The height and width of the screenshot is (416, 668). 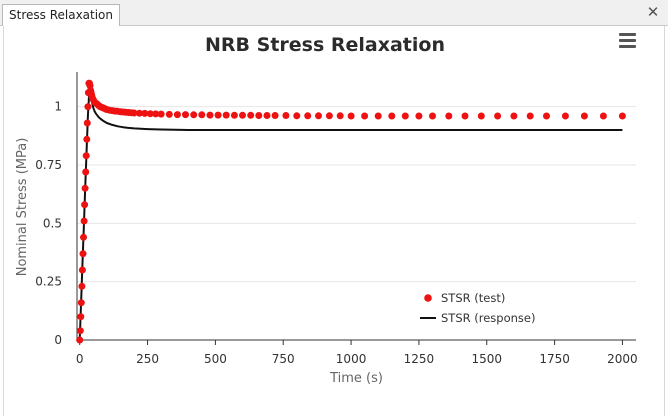 What do you see at coordinates (419, 359) in the screenshot?
I see `x-tick-label: 1250` at bounding box center [419, 359].